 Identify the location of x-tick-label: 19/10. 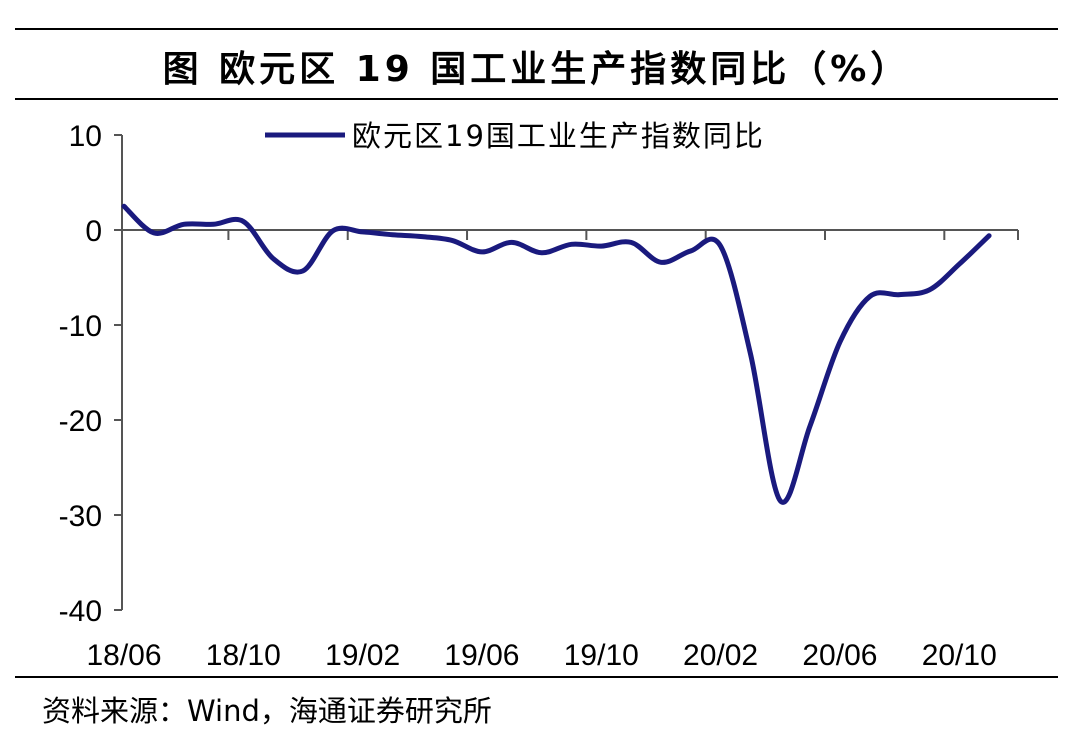
(601, 655).